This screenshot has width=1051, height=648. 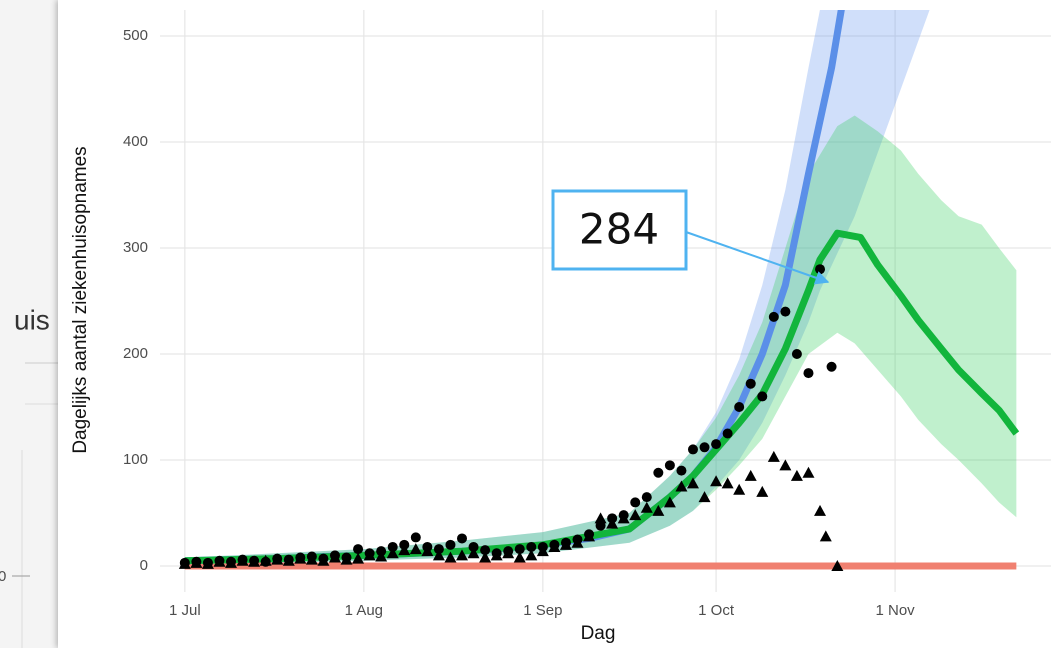 What do you see at coordinates (80, 299) in the screenshot?
I see `y-axis-title: Dagelijks aantal ziekenhuisopnames` at bounding box center [80, 299].